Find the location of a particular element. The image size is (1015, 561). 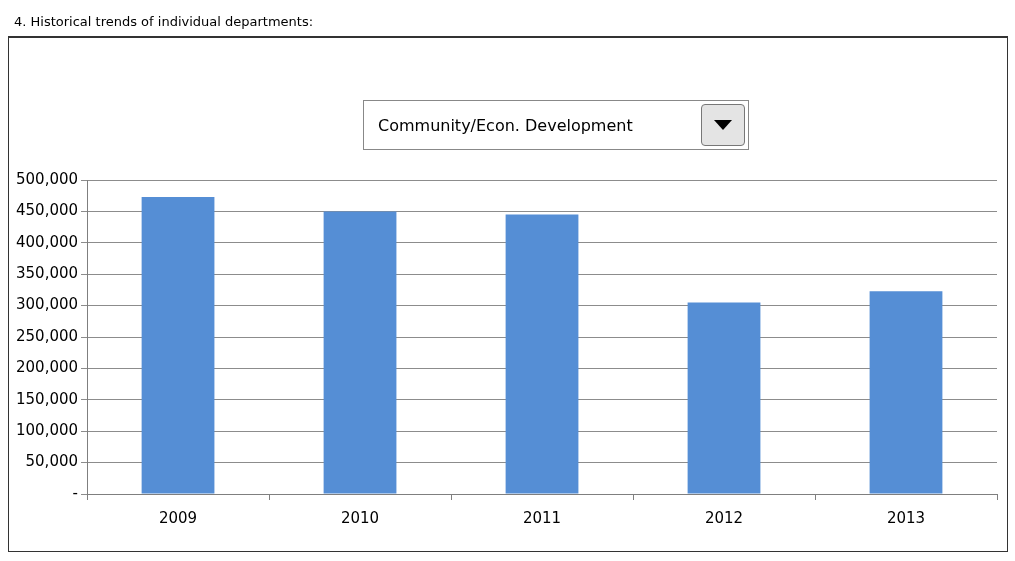

chart-subtitle: Community/Econ. Development is located at coordinates (505, 125).